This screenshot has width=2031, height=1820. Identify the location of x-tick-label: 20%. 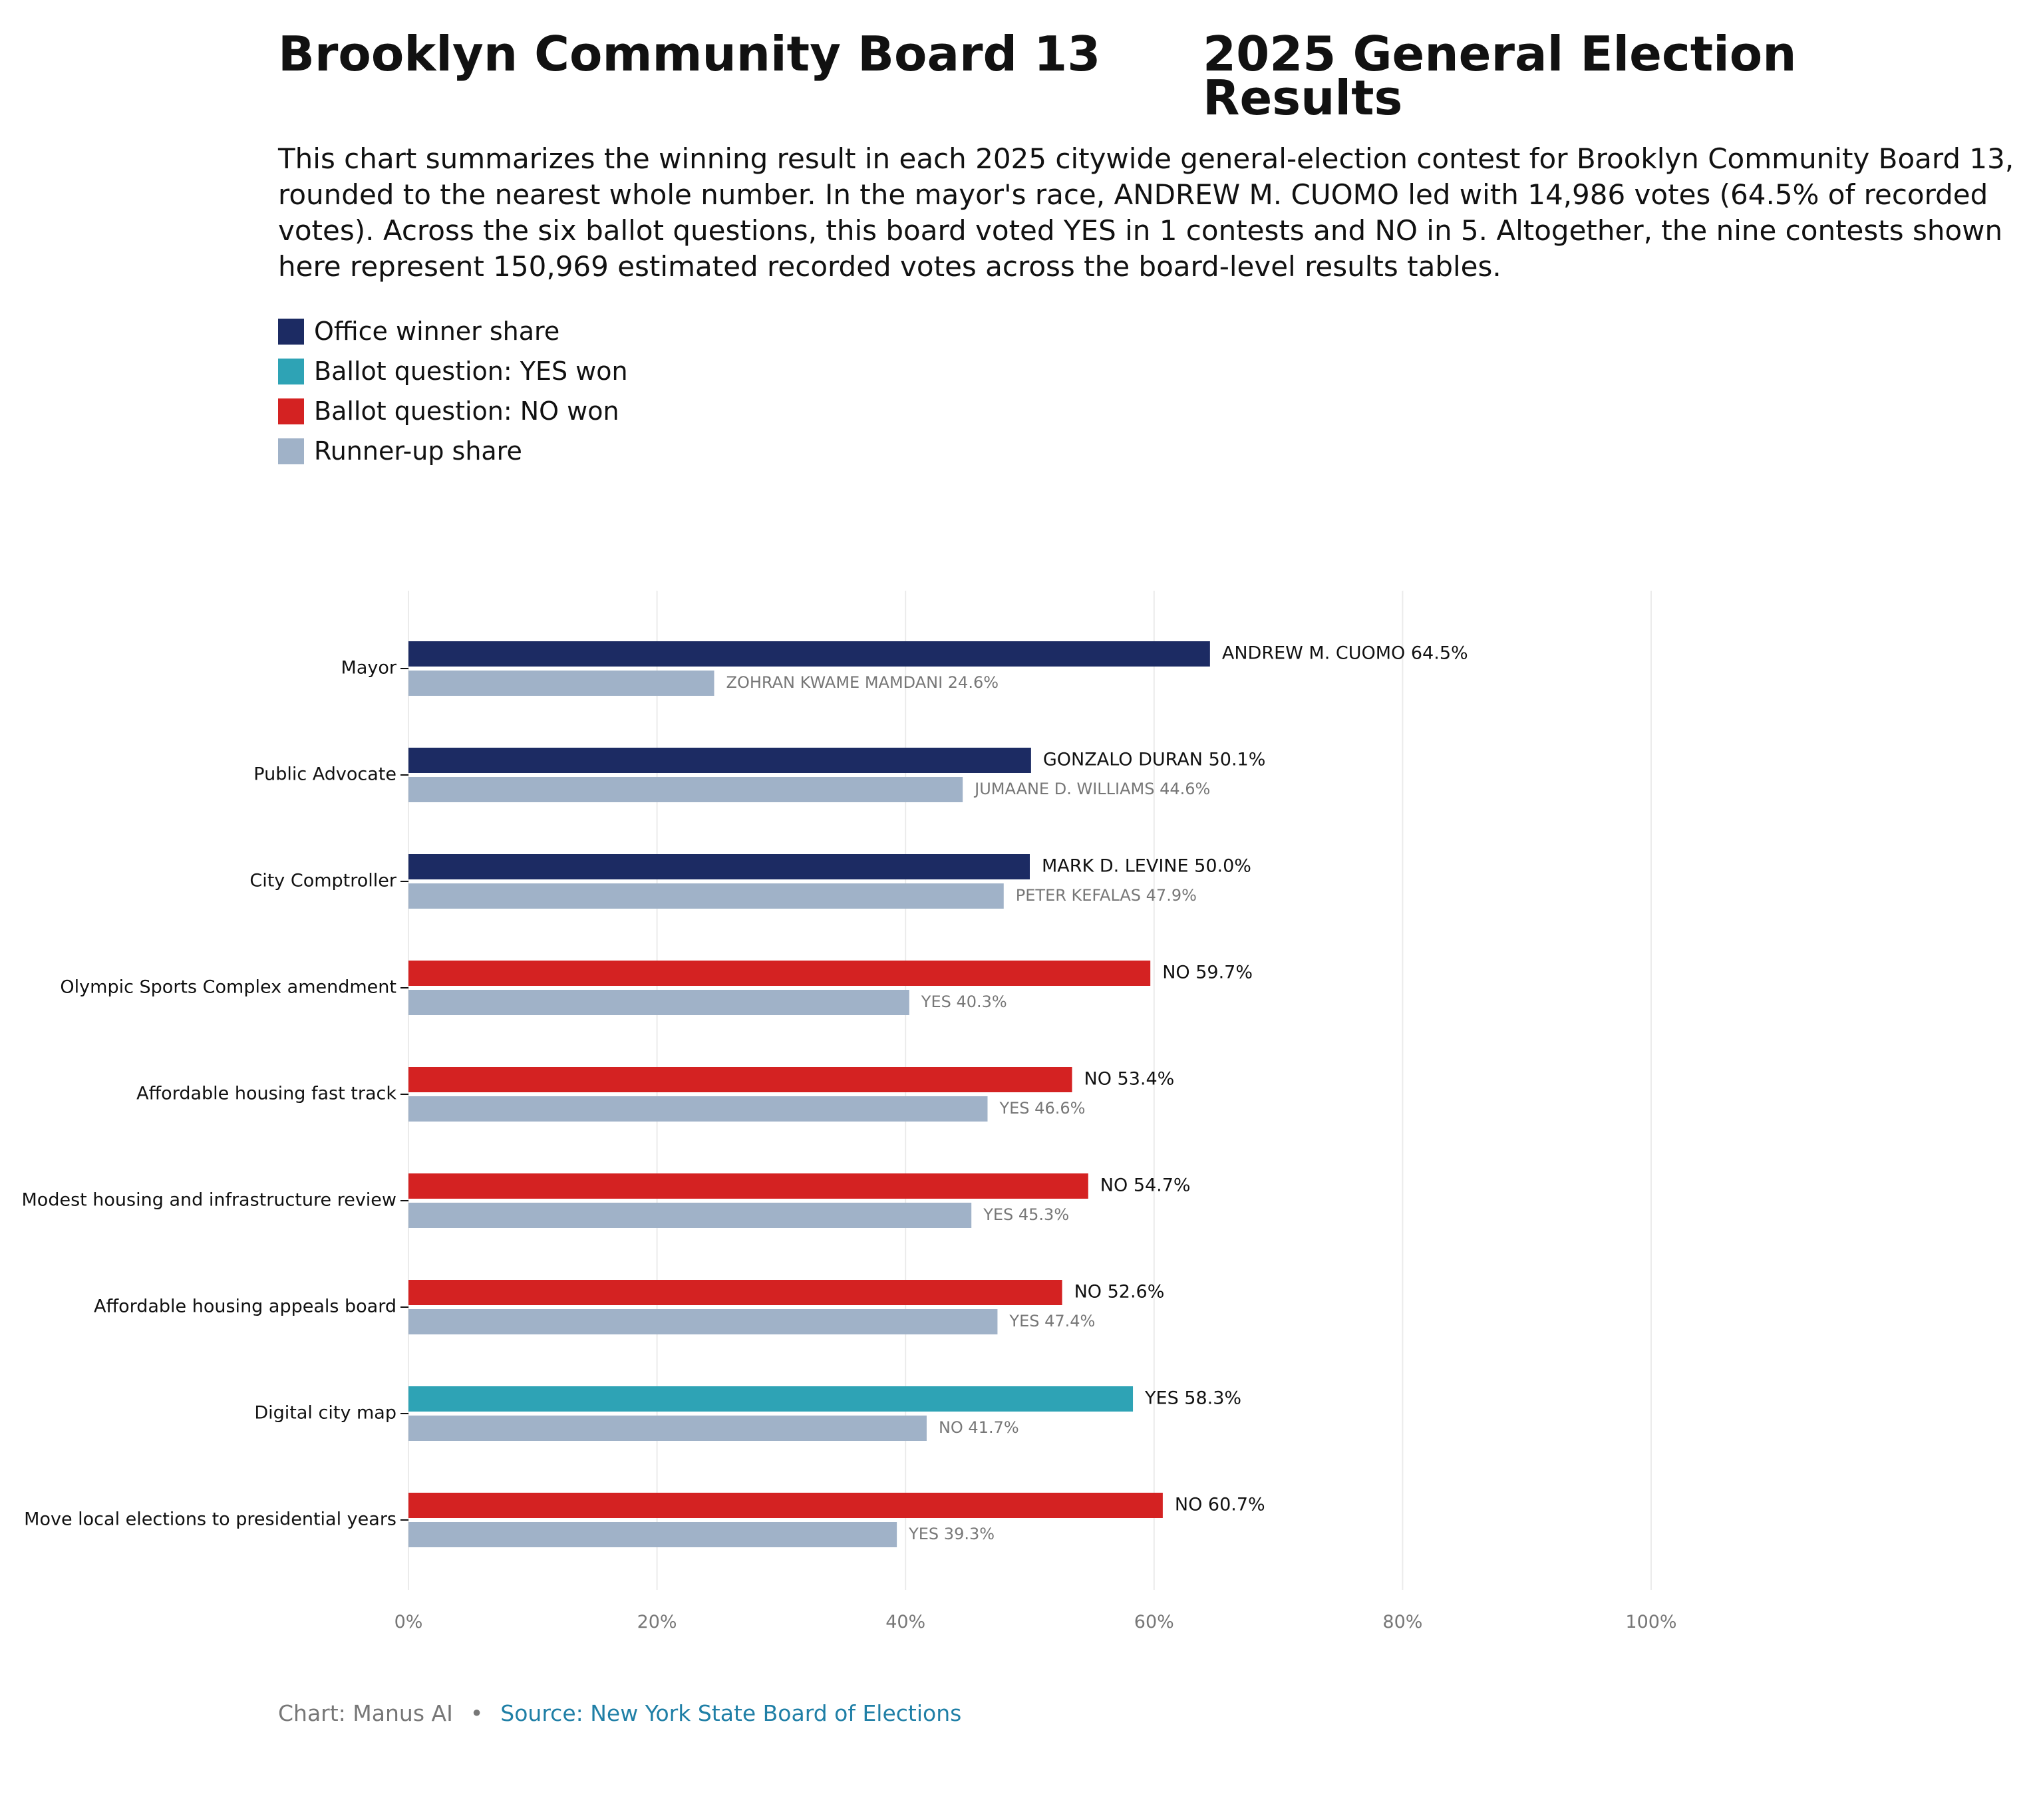
(657, 1622).